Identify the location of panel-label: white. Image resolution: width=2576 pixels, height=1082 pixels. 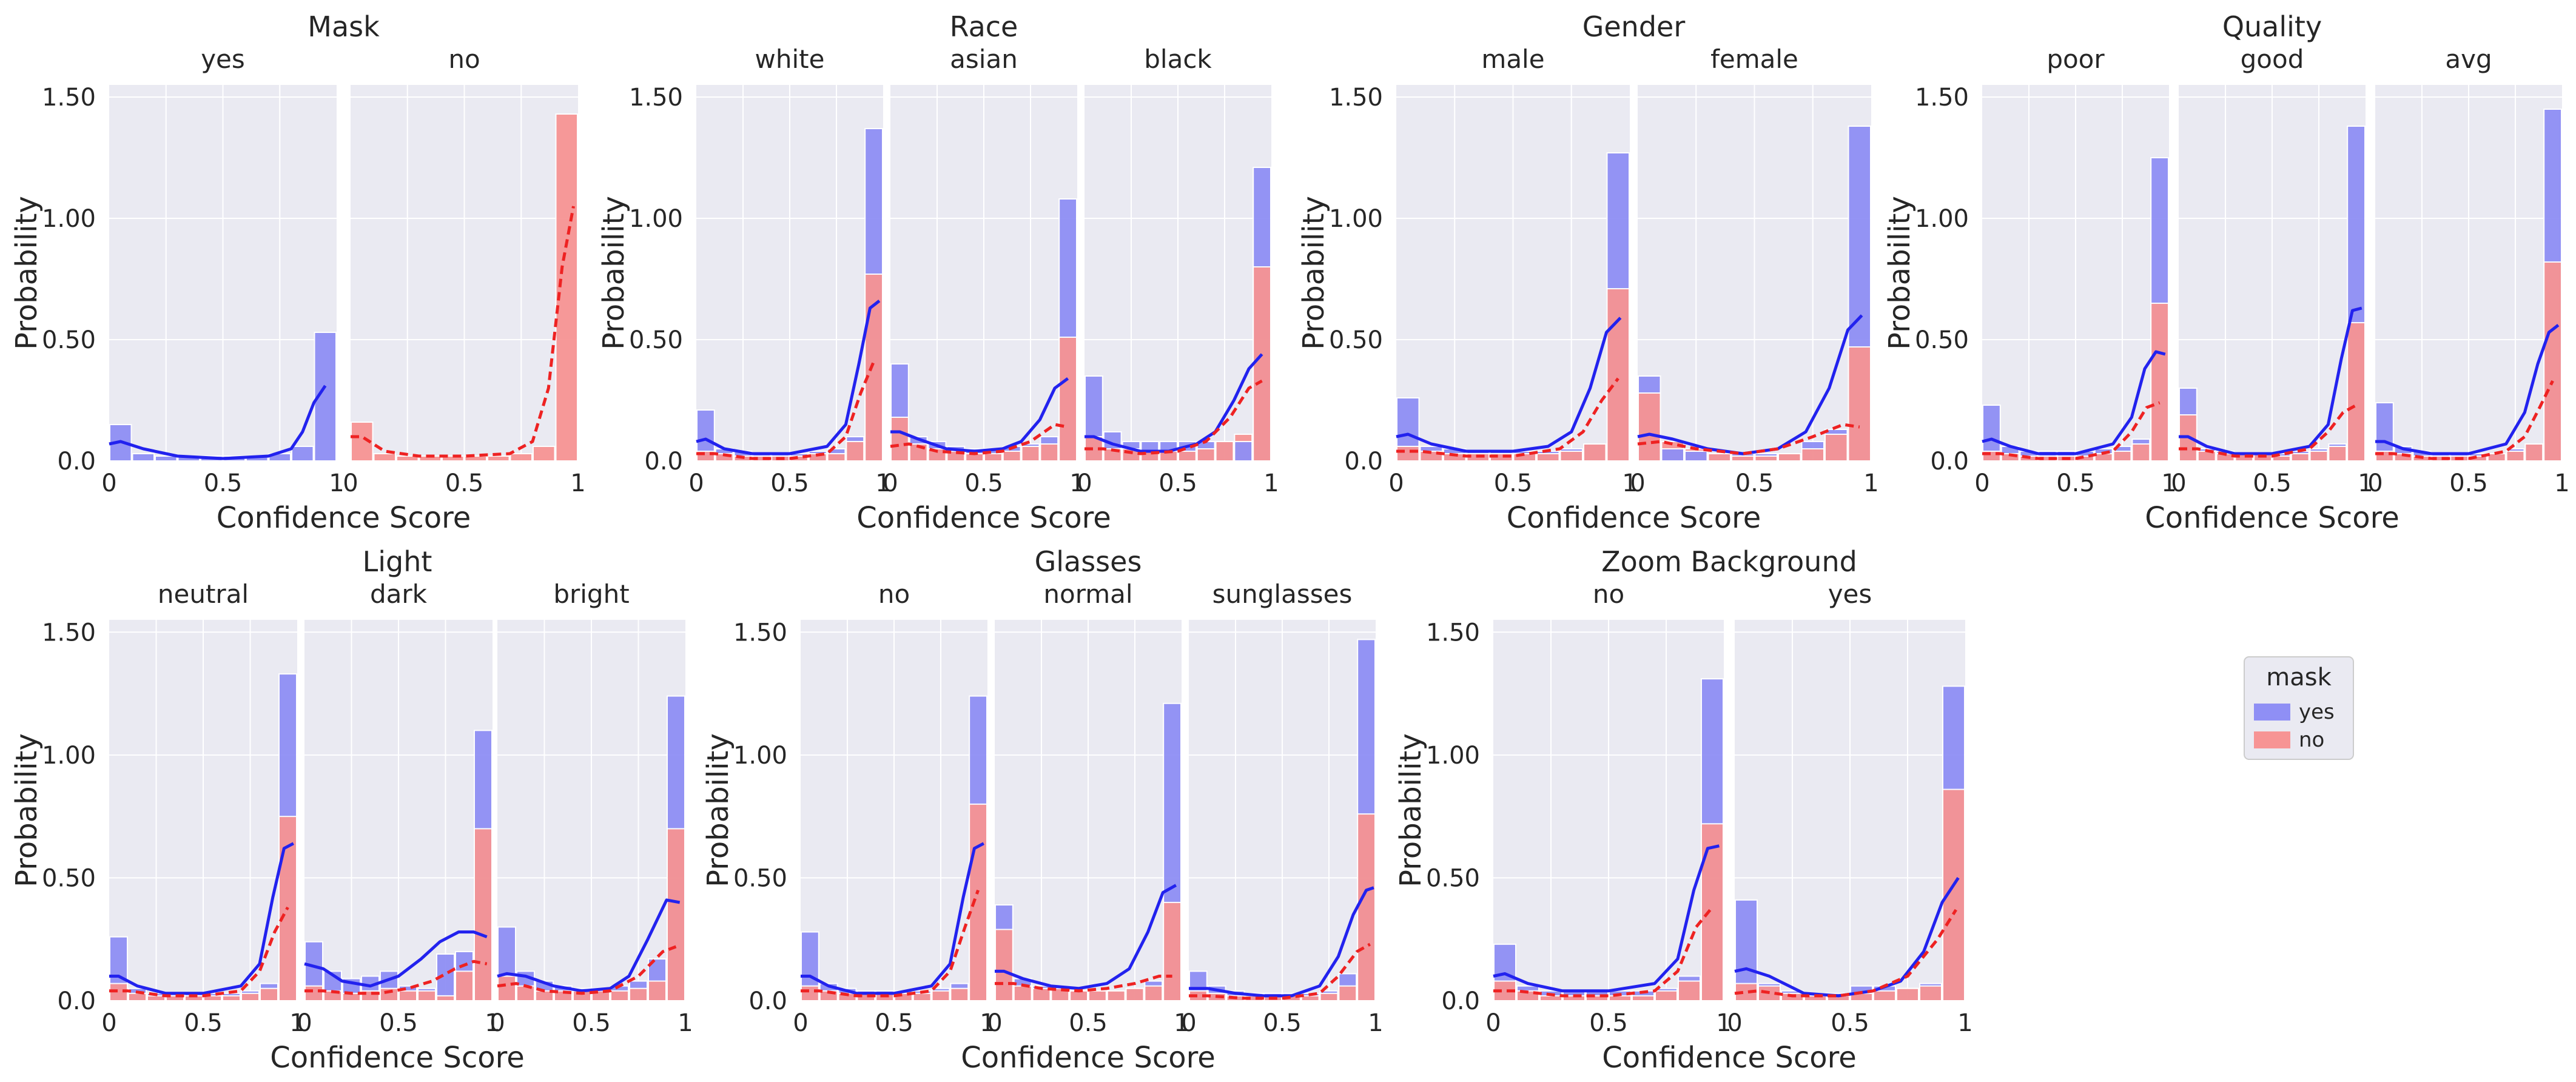
(790, 59).